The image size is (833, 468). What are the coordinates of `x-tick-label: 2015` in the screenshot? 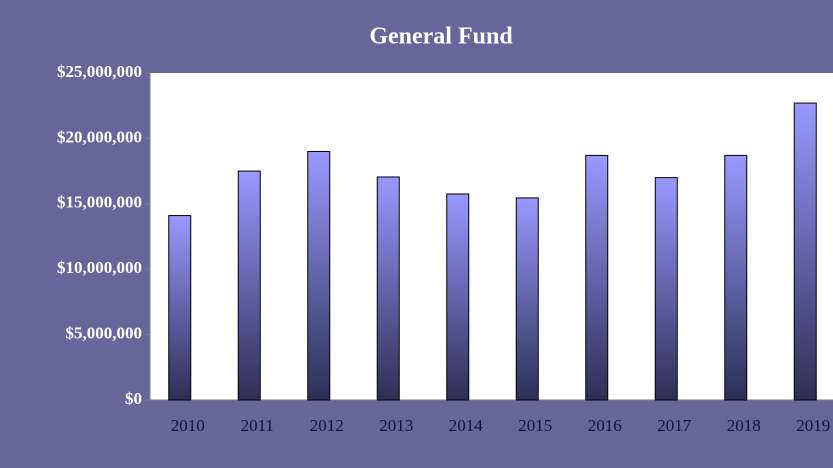 It's located at (535, 425).